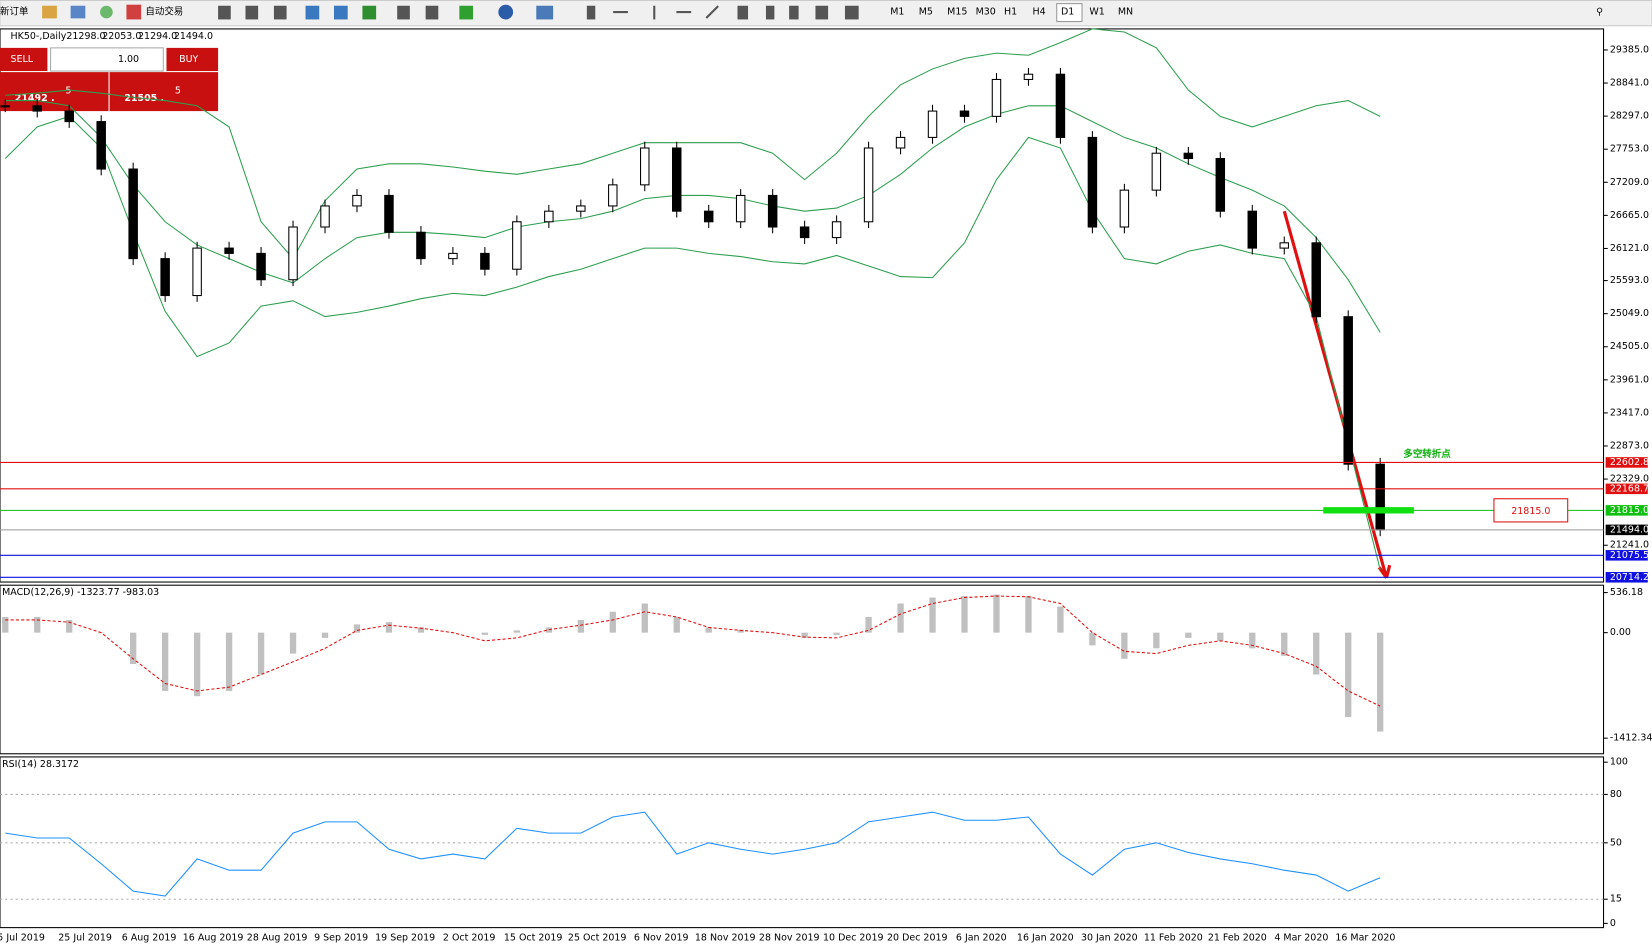  I want to click on price-level-label: 20714.2, so click(1629, 577).